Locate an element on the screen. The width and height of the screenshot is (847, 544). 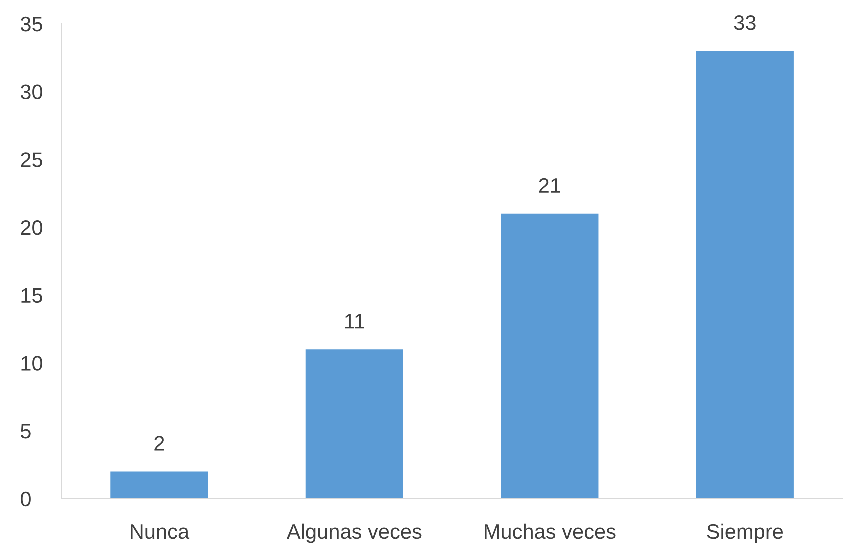
y-tick-label: 20 is located at coordinates (32, 228).